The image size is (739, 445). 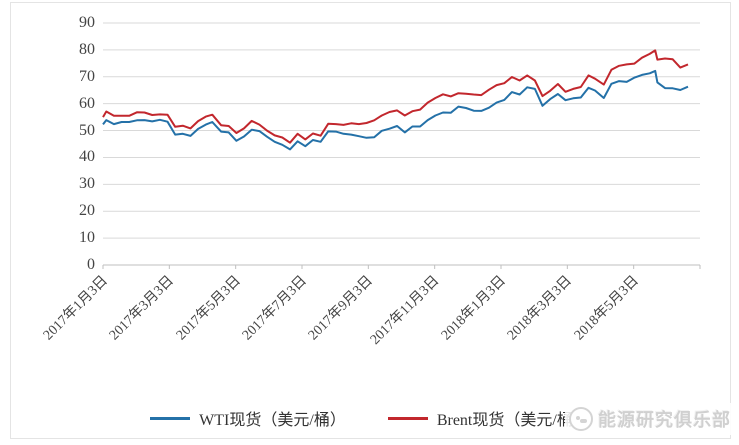 What do you see at coordinates (407, 418) in the screenshot?
I see `brent-line-marker-icon` at bounding box center [407, 418].